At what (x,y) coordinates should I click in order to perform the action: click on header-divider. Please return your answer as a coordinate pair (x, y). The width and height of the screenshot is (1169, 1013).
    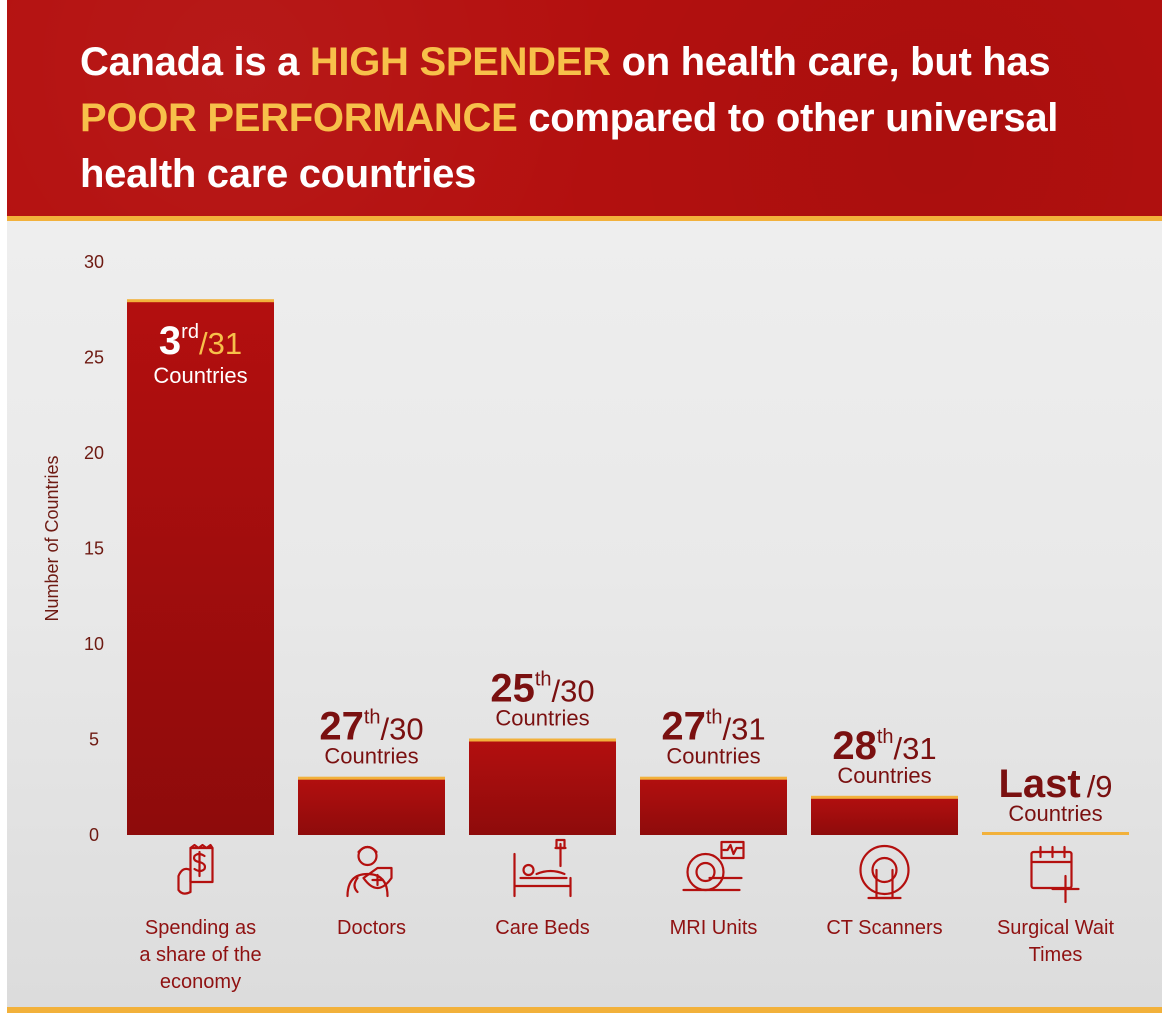
    Looking at the image, I should click on (584, 218).